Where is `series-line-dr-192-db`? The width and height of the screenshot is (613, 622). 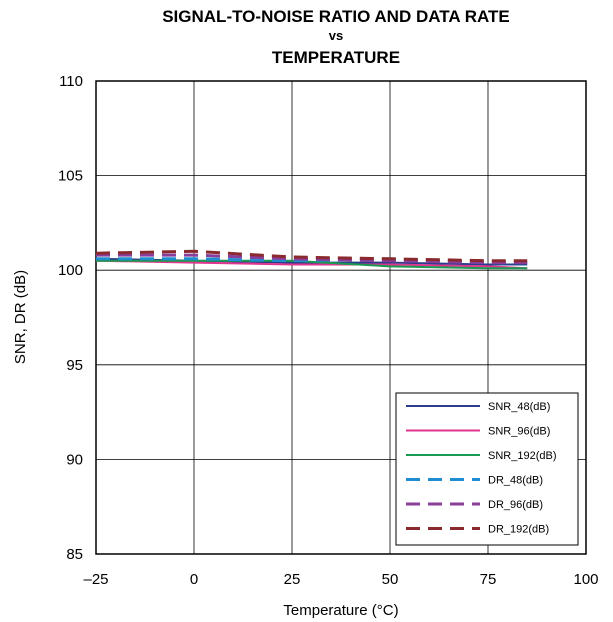
series-line-dr-192-db is located at coordinates (311, 256).